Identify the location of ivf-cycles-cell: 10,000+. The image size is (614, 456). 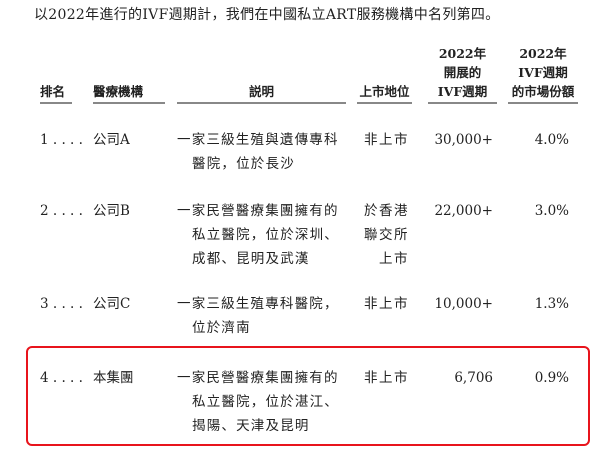
(463, 304).